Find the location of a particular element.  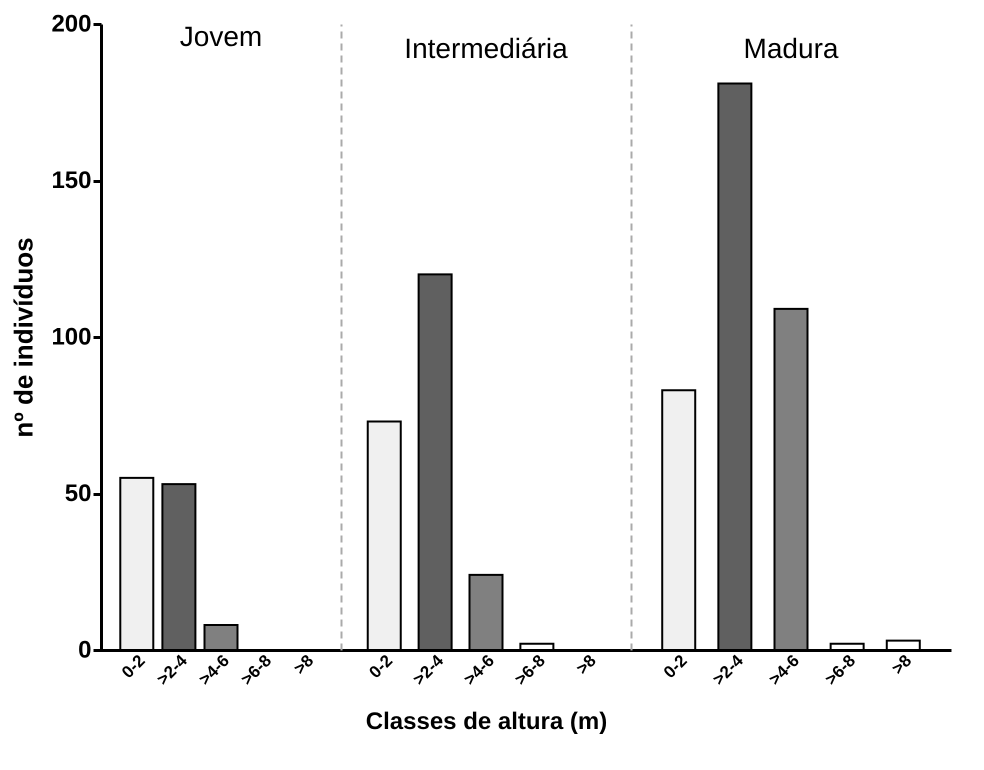

chart-title: Madura is located at coordinates (791, 48).